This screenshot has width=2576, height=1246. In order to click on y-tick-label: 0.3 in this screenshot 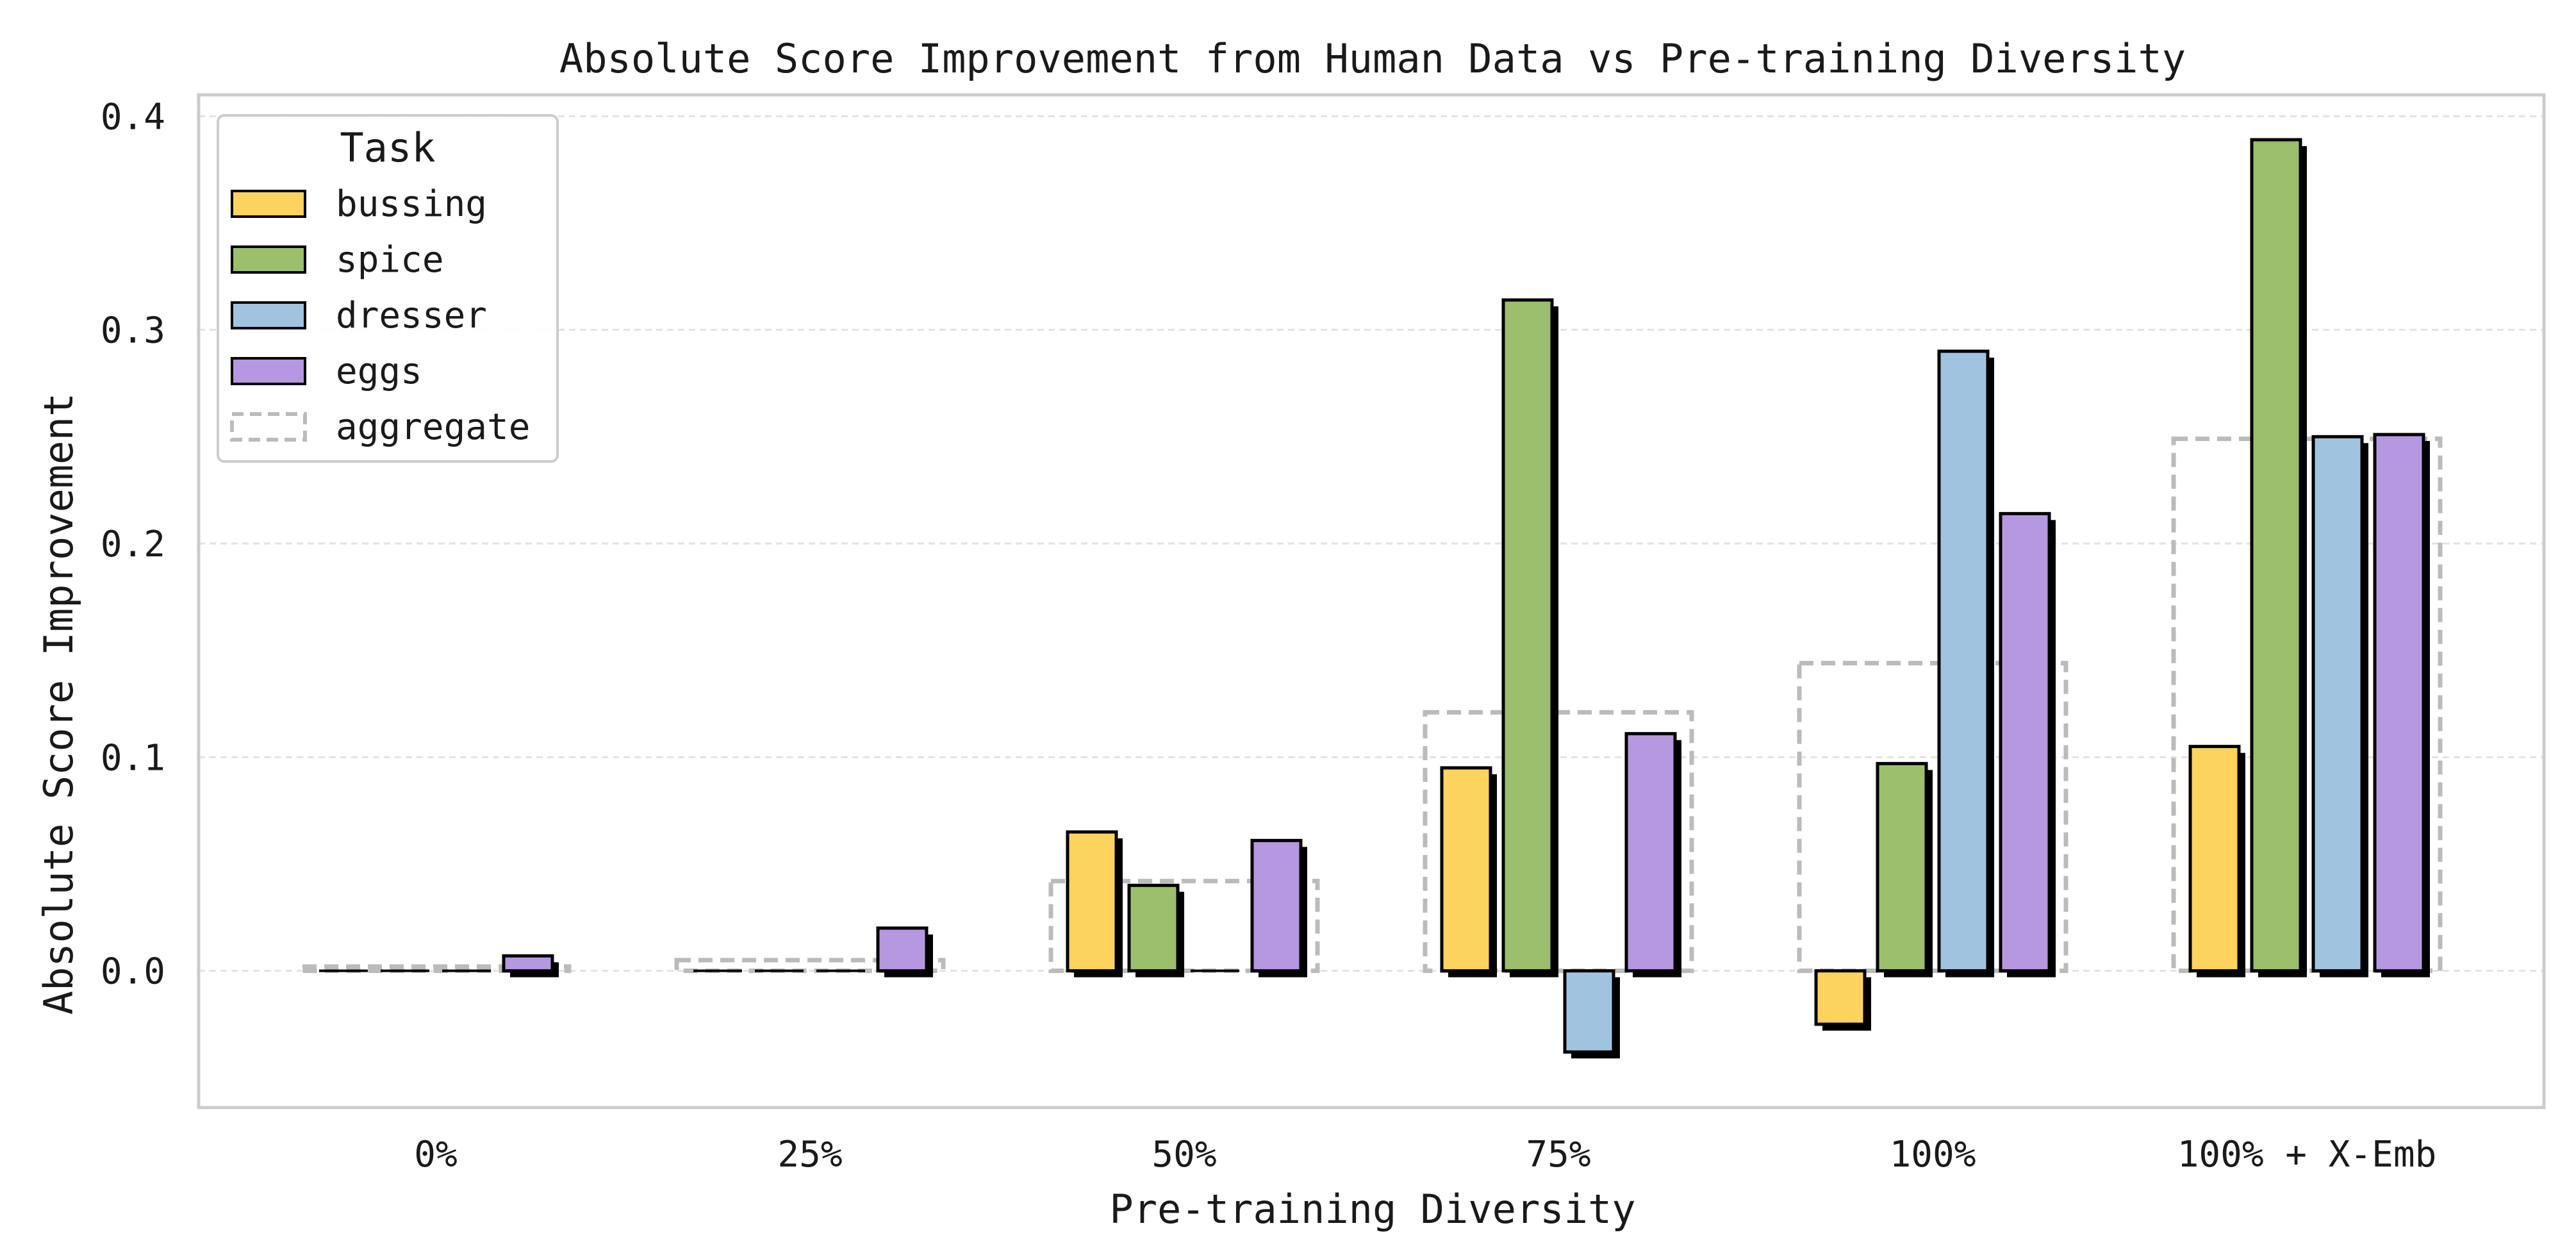, I will do `click(133, 331)`.